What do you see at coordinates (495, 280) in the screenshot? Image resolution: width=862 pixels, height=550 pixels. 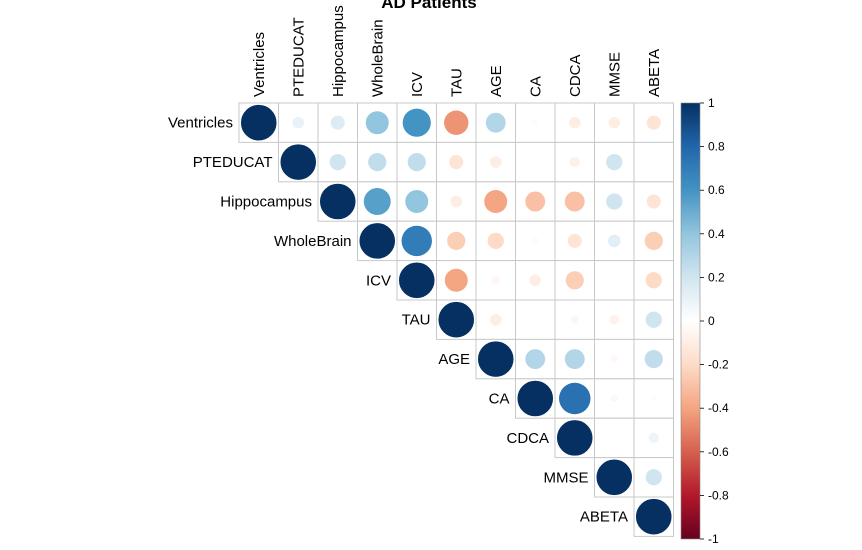 I see `correlation-circle-icv-age` at bounding box center [495, 280].